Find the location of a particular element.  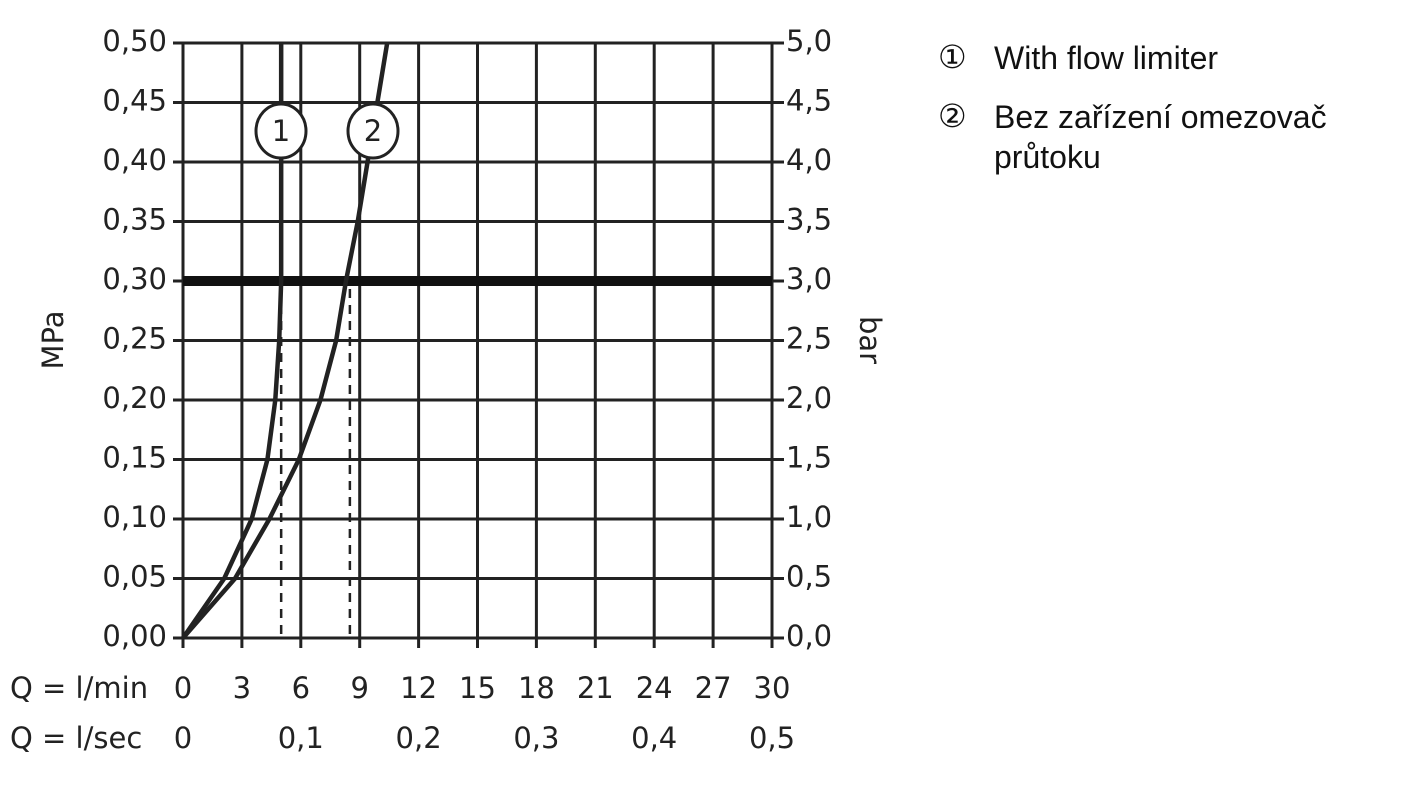

legend-marker: ① is located at coordinates (952, 57).